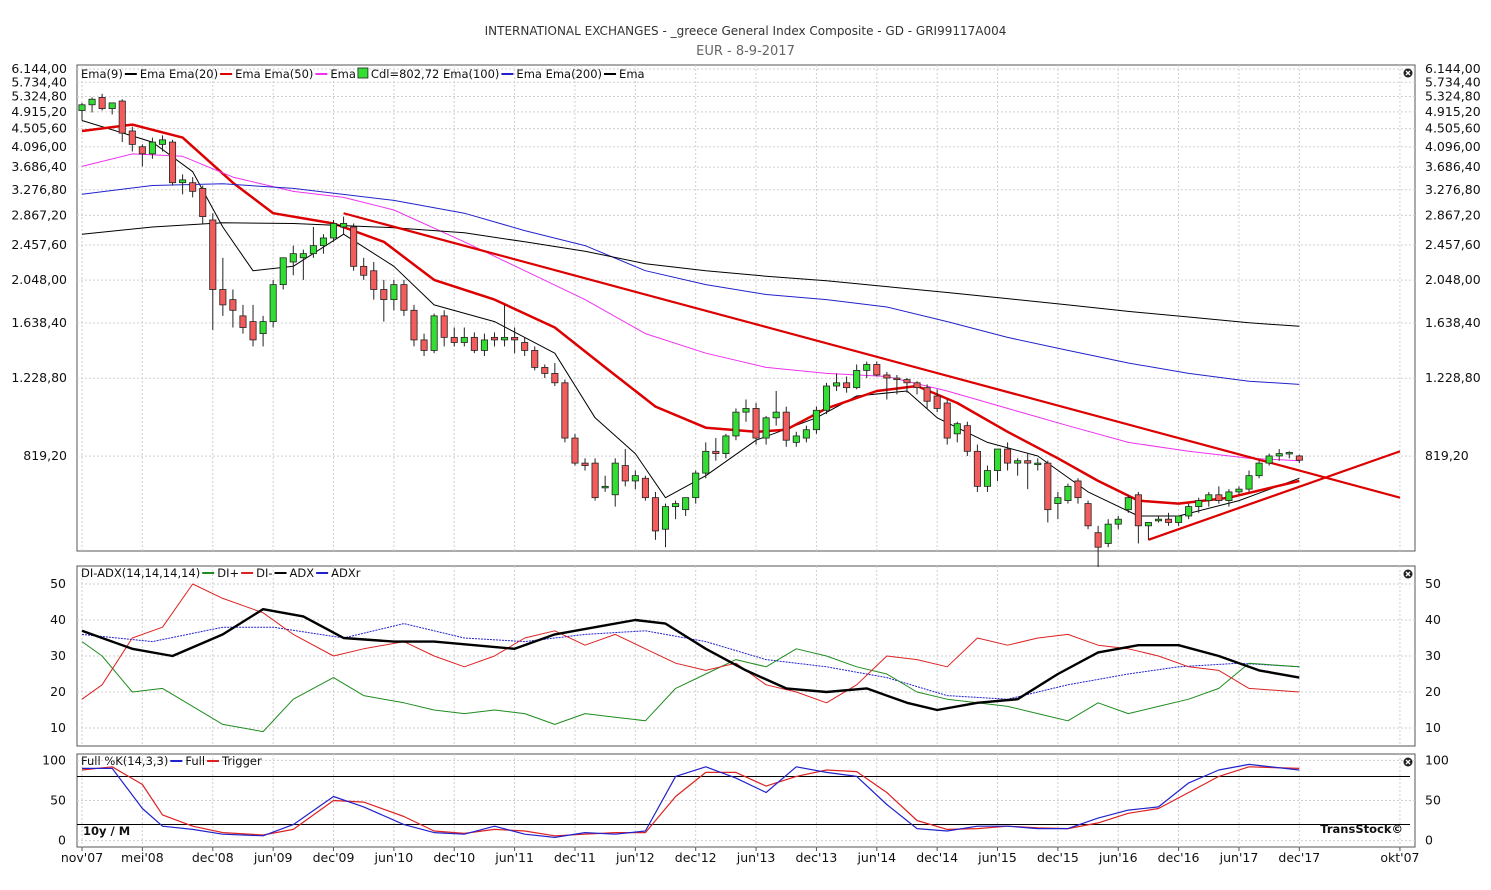 The height and width of the screenshot is (890, 1491). What do you see at coordinates (1179, 857) in the screenshot?
I see `x-tick-label: dec'16` at bounding box center [1179, 857].